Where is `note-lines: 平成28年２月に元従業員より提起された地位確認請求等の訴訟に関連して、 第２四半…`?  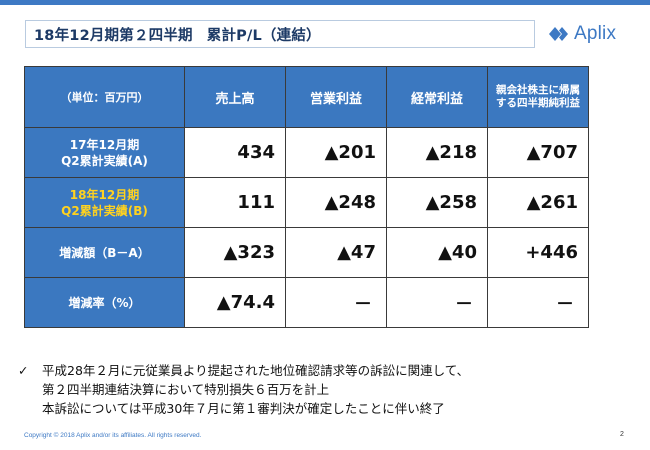 note-lines: 平成28年２月に元従業員より提起された地位確認請求等の訴訟に関連して、 第２四半… is located at coordinates (255, 389).